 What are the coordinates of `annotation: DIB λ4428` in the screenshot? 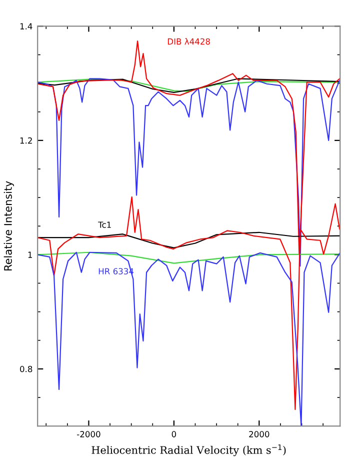 It's located at (189, 41).